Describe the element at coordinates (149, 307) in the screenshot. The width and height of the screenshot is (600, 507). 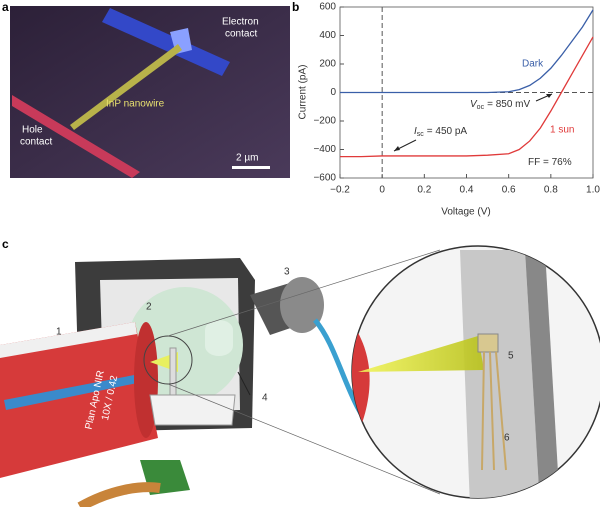
I see `callout: 2` at that location.